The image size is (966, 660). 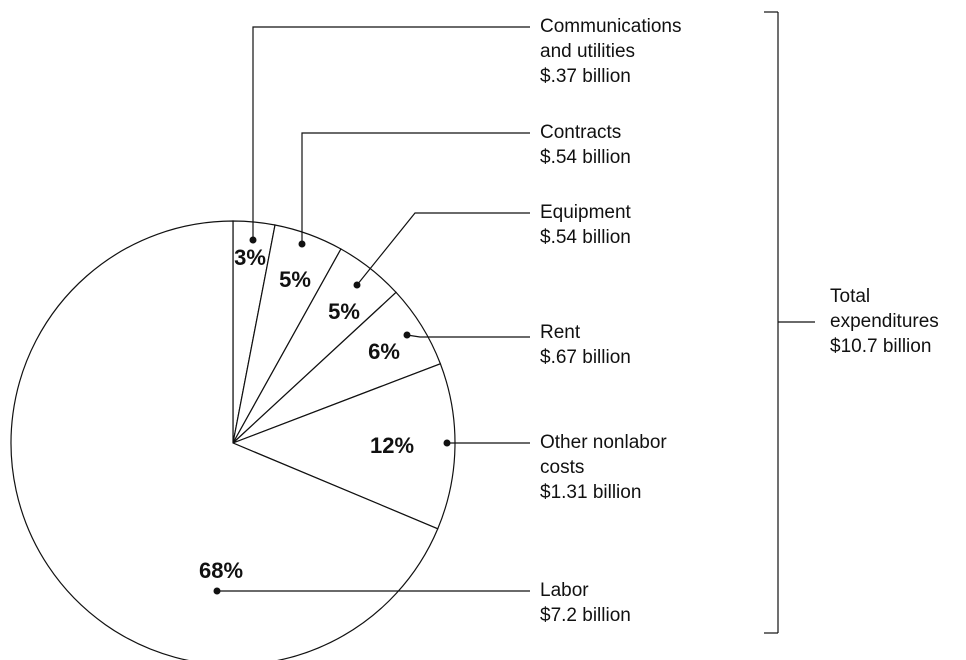 What do you see at coordinates (881, 346) in the screenshot?
I see `total-amount: $10.7 billion` at bounding box center [881, 346].